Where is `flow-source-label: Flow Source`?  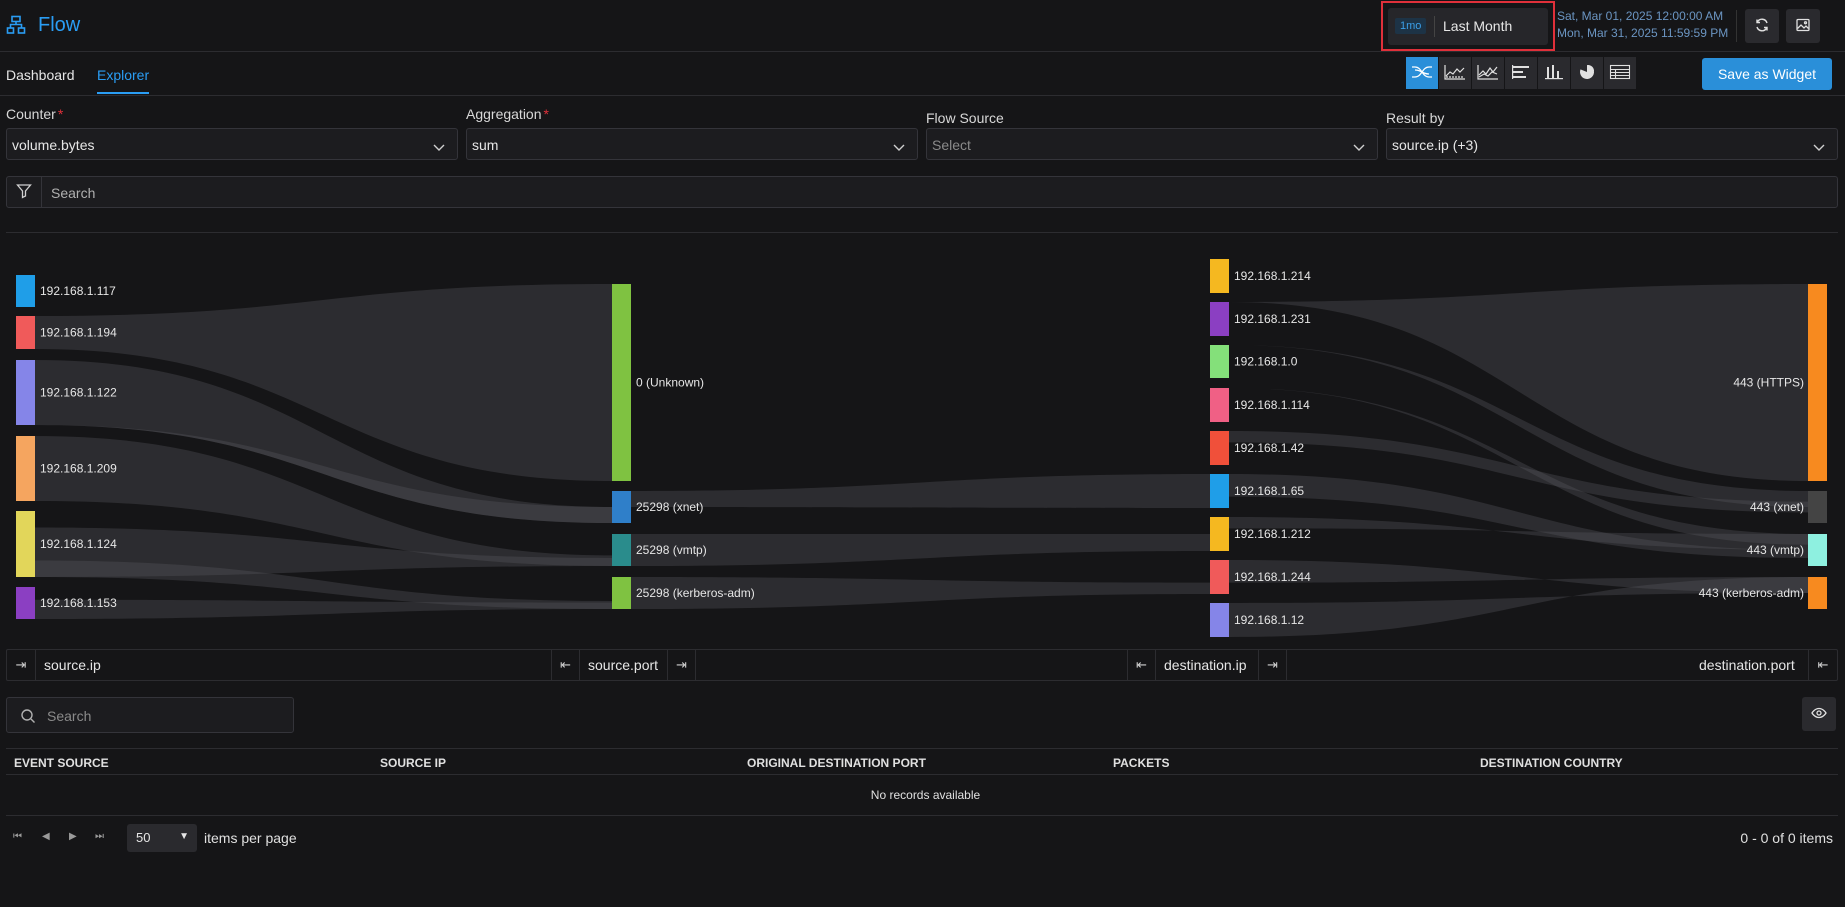 flow-source-label: Flow Source is located at coordinates (965, 118).